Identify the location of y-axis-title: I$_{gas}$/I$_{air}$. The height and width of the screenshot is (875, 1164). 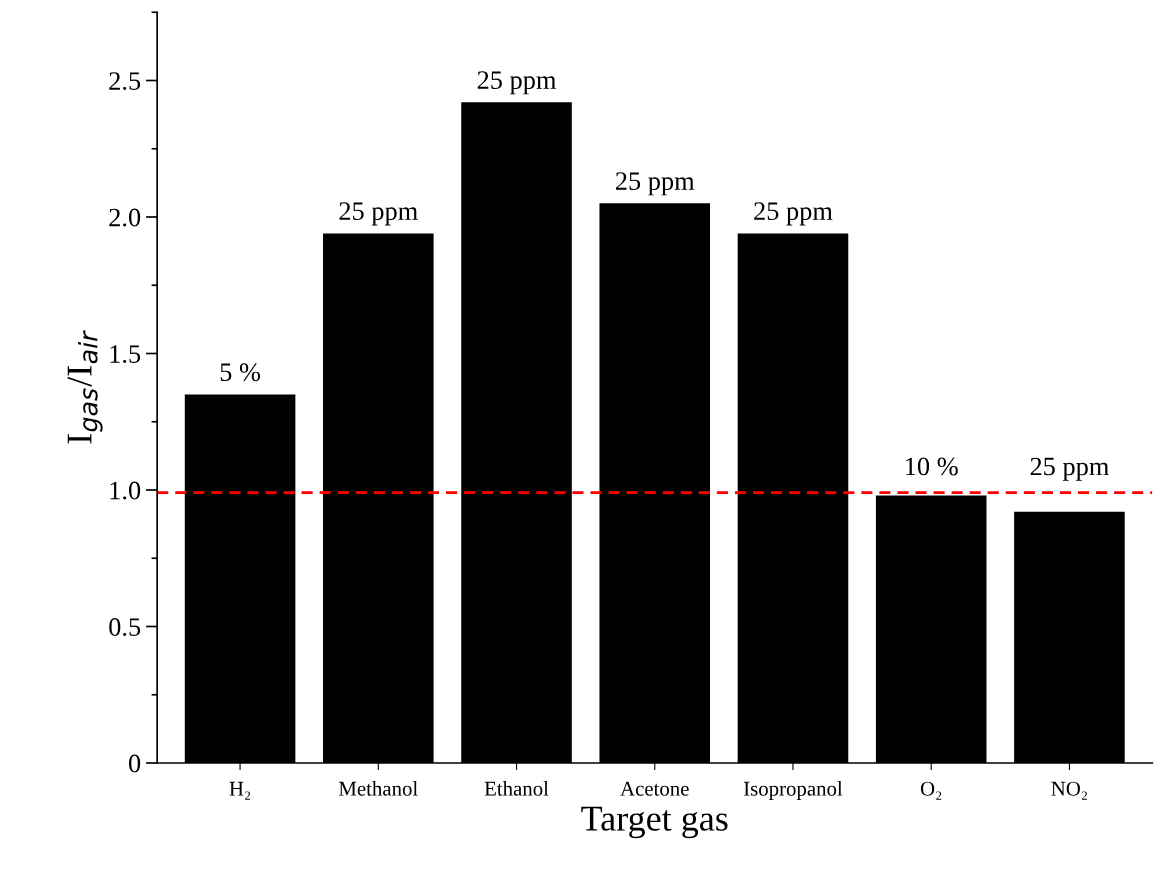
(85, 387).